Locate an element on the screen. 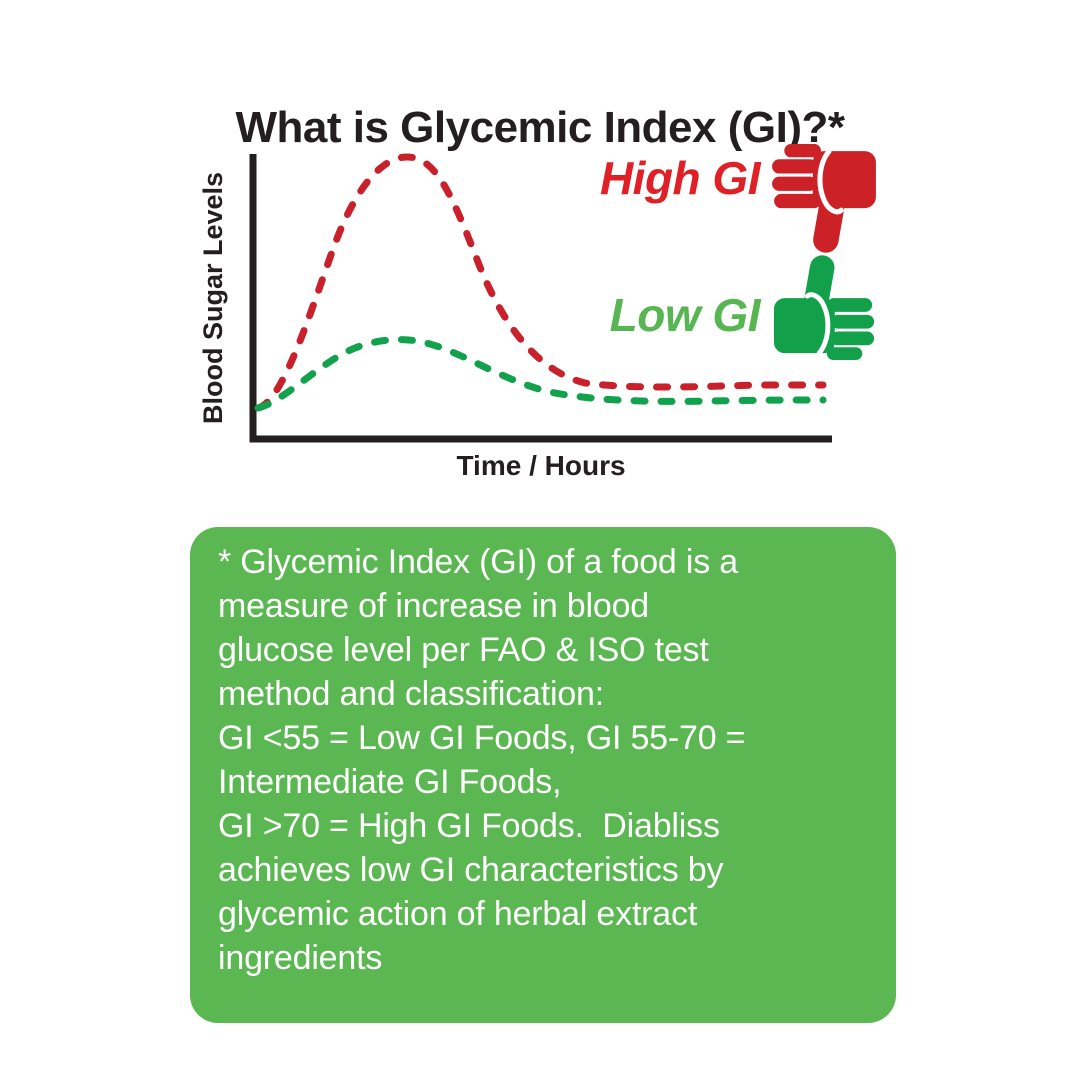  y-axis-label: Blood Sugar Levels is located at coordinates (213, 298).